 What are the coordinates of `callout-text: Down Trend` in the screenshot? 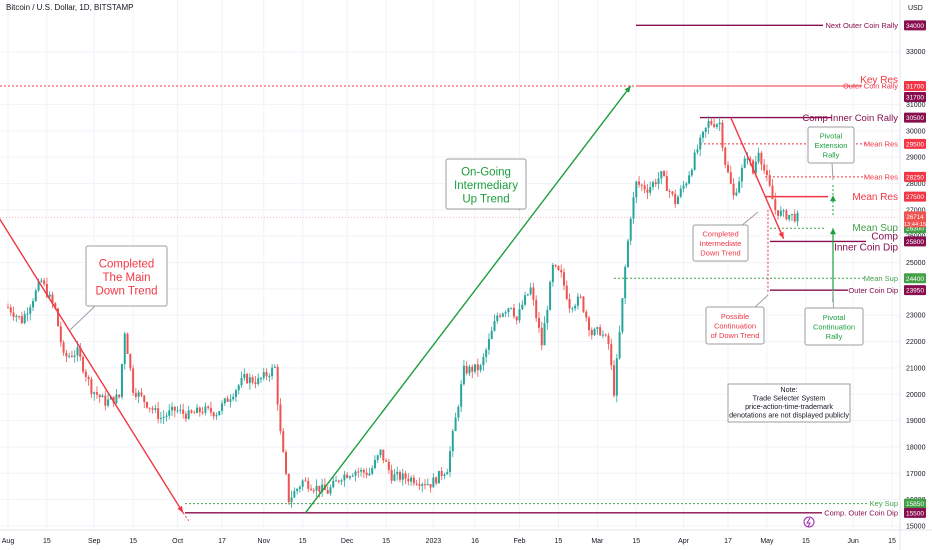 It's located at (126, 291).